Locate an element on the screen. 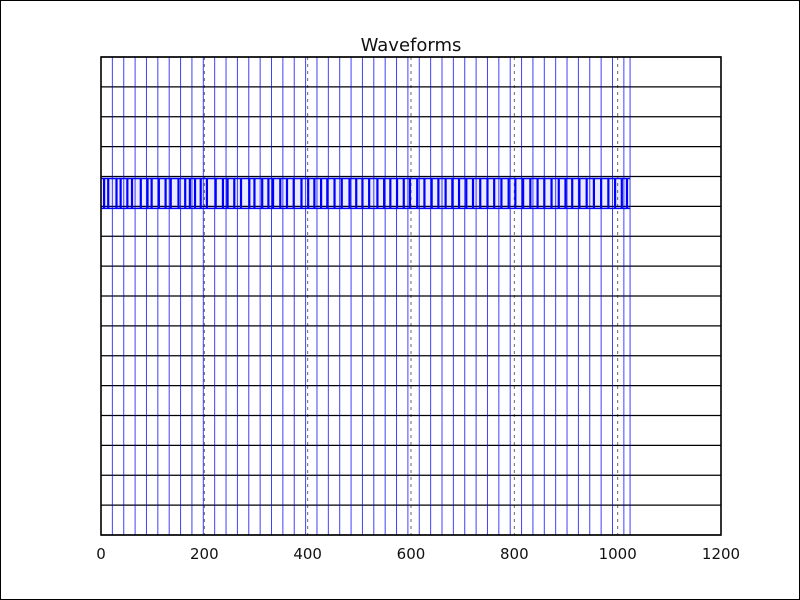 Image resolution: width=800 pixels, height=600 pixels. x-tick-label: 0 is located at coordinates (101, 554).